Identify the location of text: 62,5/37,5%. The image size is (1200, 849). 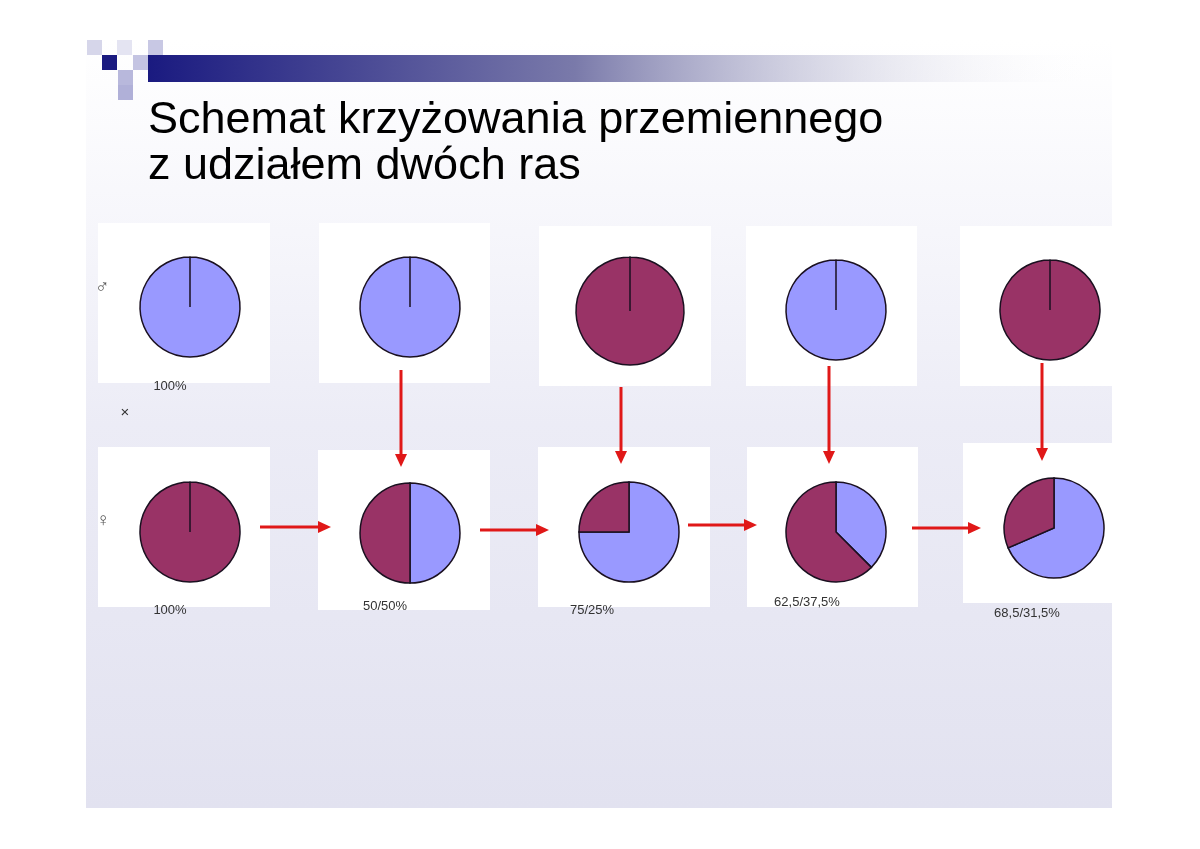
(807, 602).